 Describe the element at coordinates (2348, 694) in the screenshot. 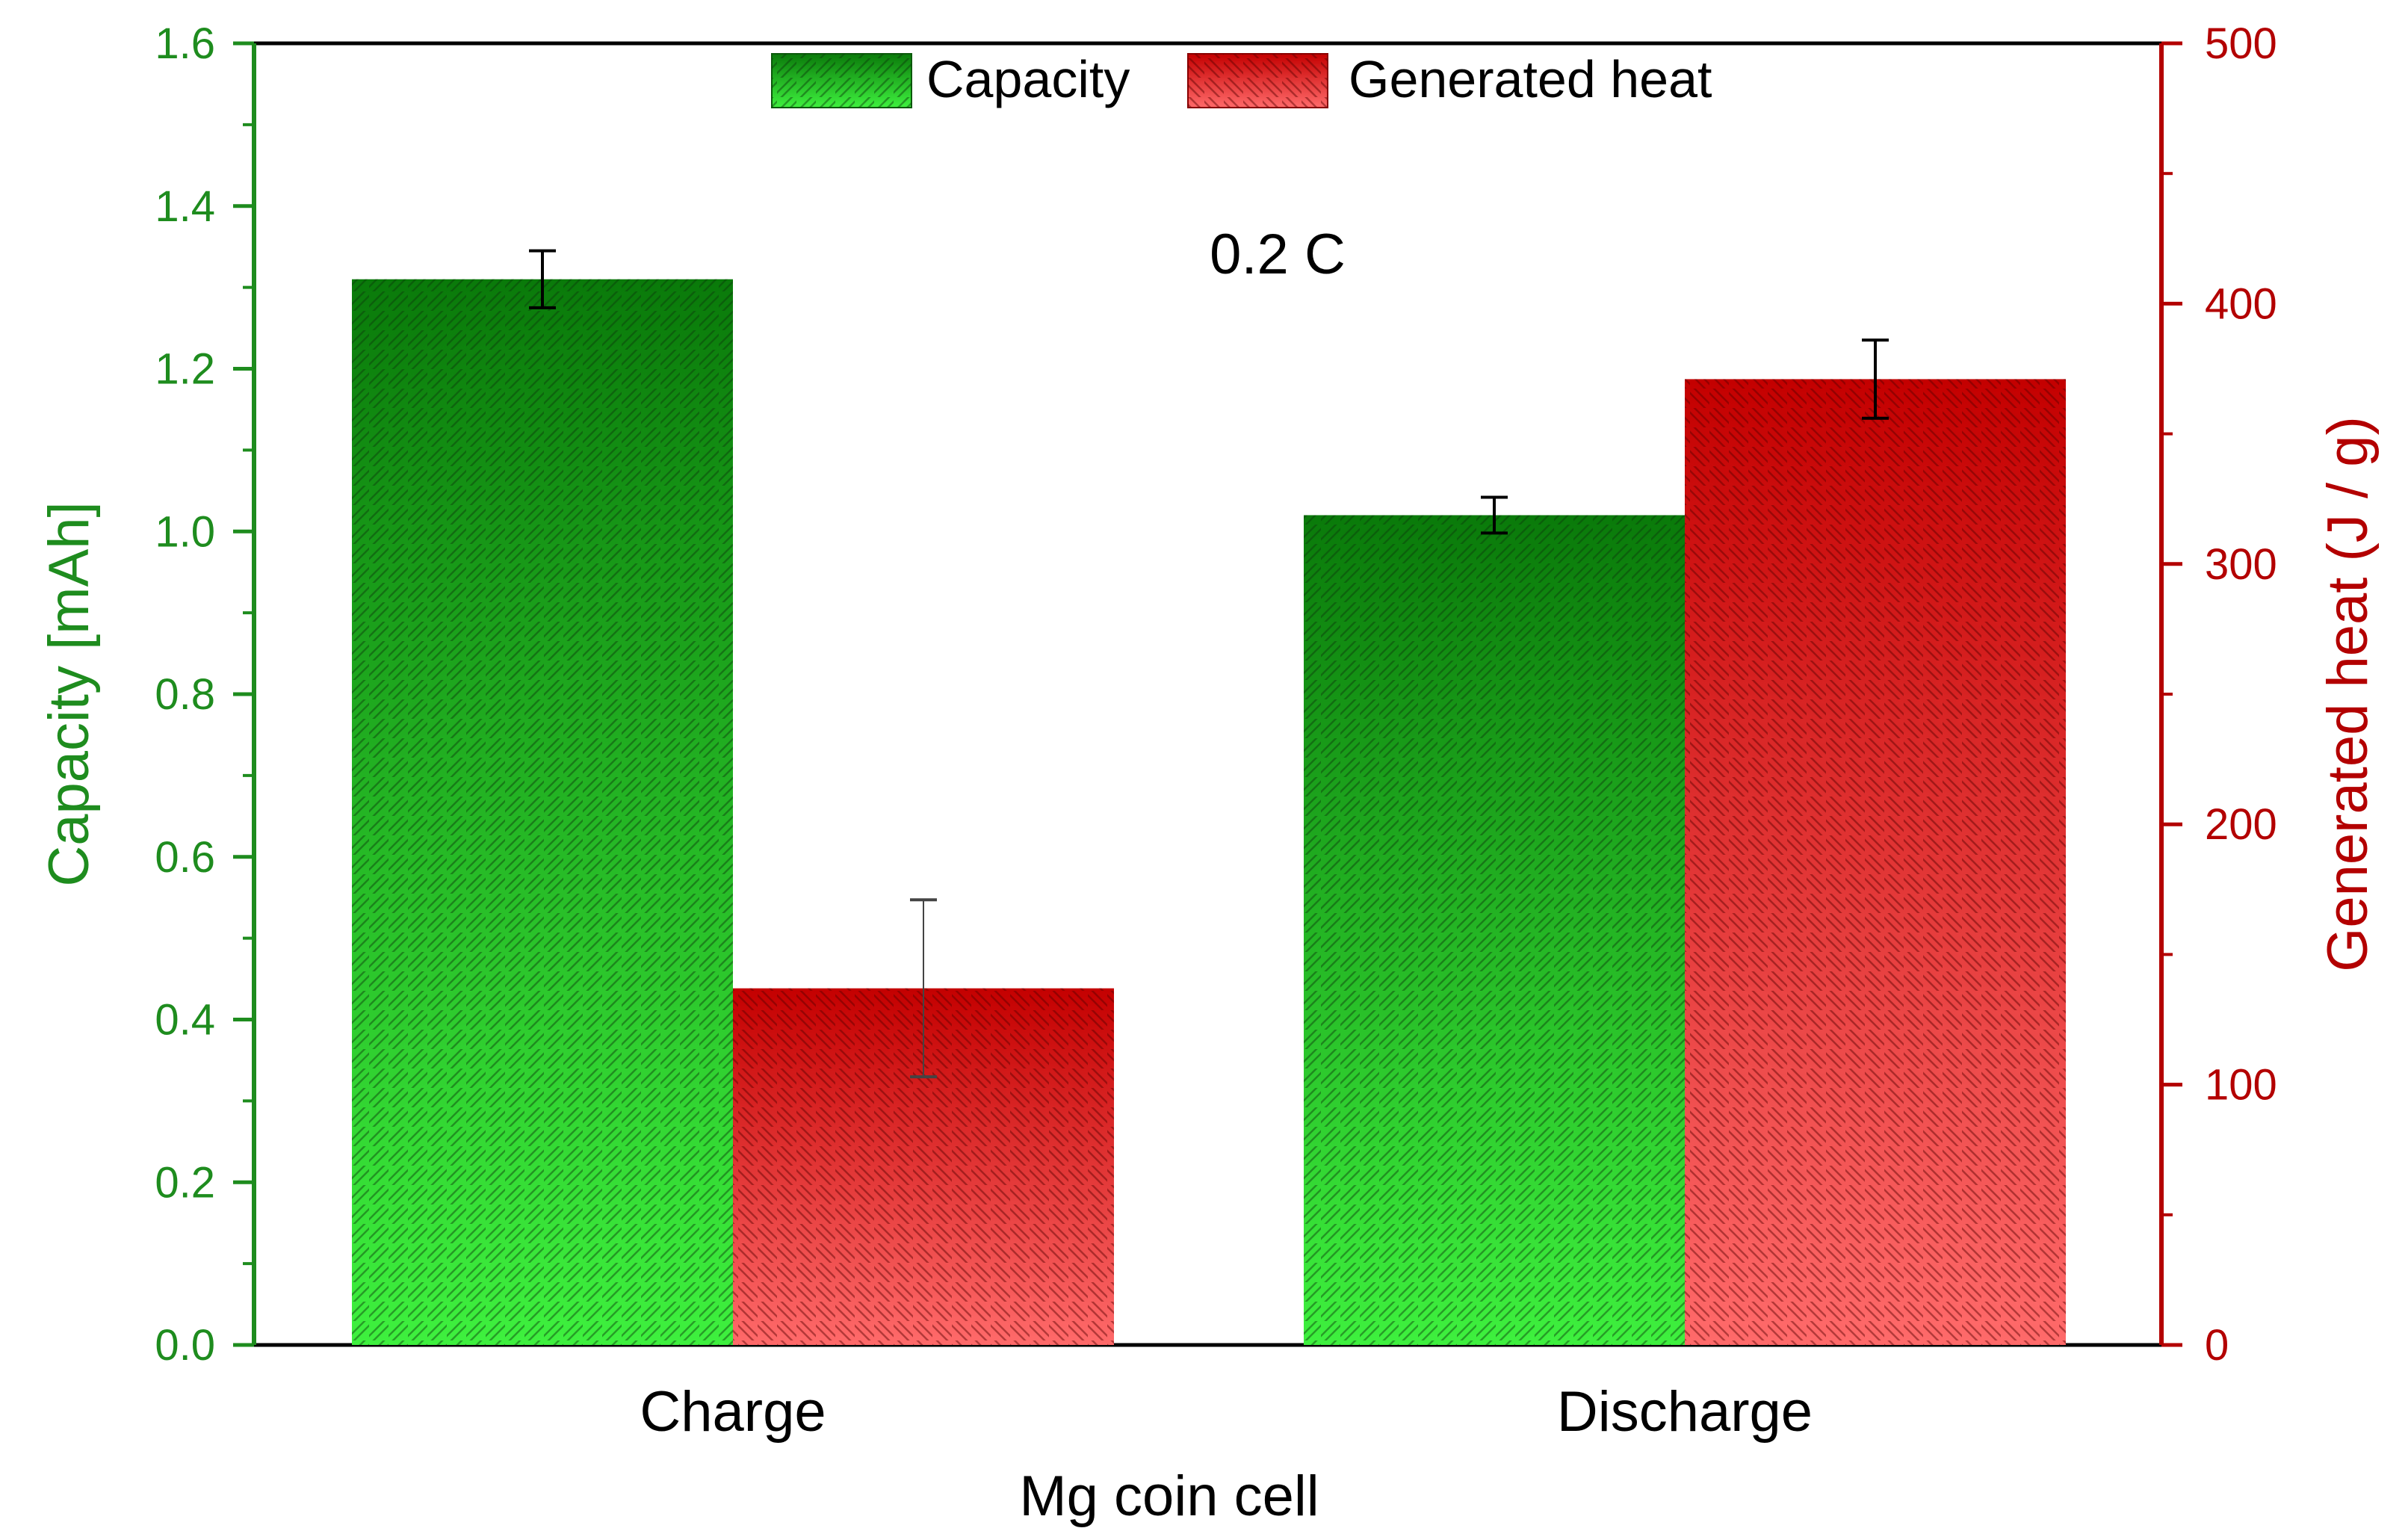

I see `y-axis-title-right: Generated heat (J / g)` at that location.